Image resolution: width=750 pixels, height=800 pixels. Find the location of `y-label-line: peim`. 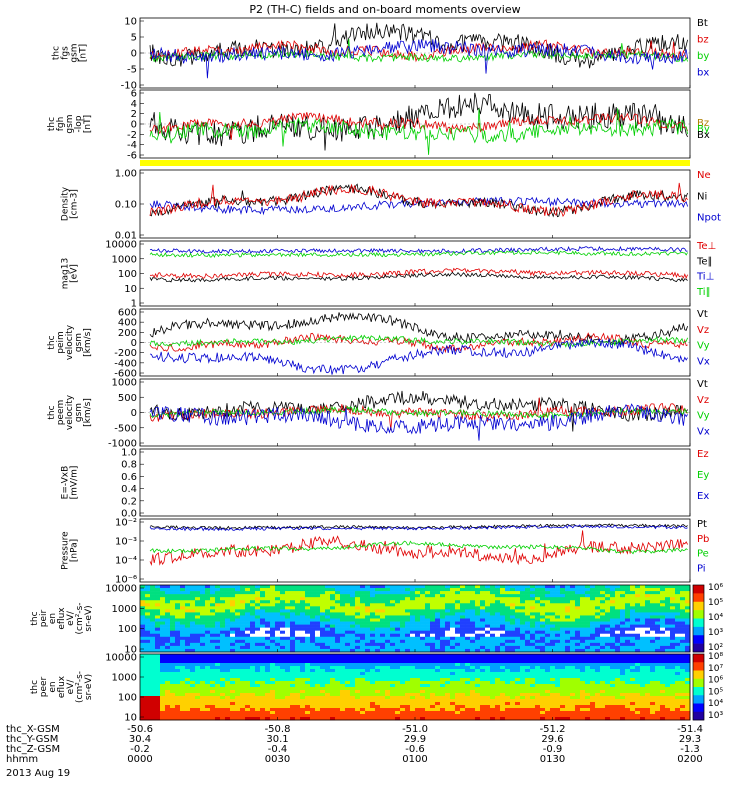

y-label-line: peim is located at coordinates (61, 342).